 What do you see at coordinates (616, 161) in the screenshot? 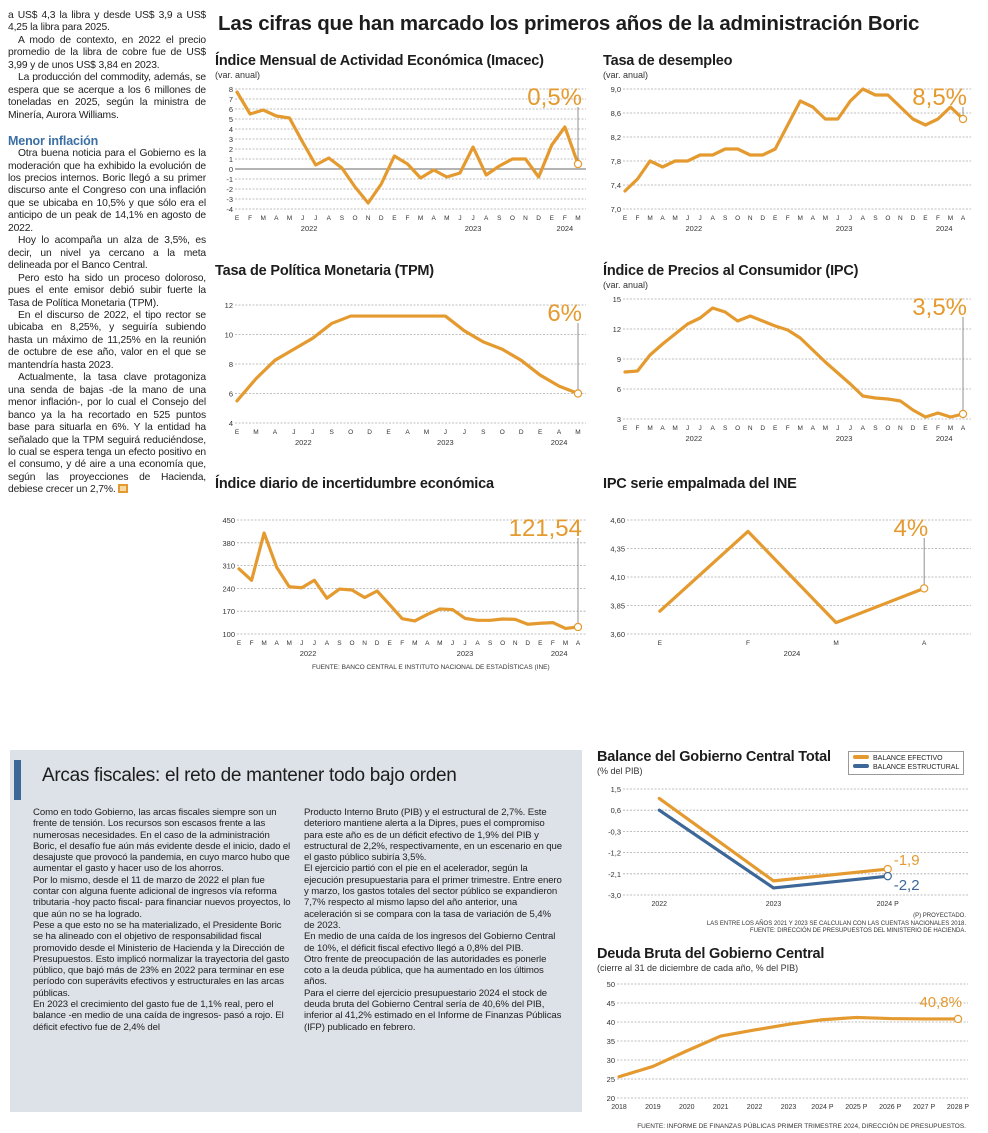
I see `y-tick-label: 7,8` at bounding box center [616, 161].